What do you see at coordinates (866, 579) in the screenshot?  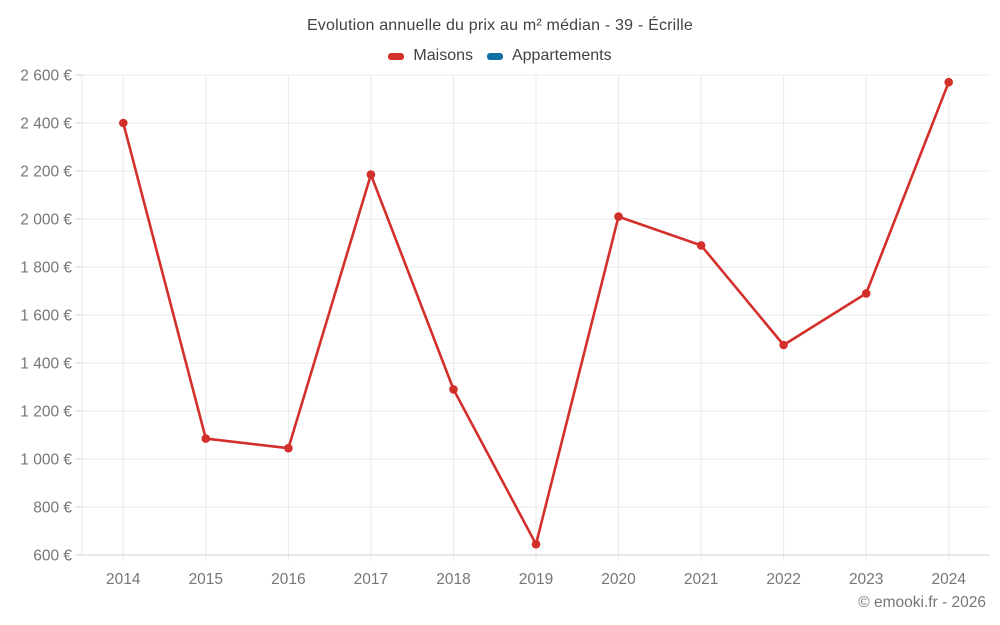 I see `x-tick-label: 2023` at bounding box center [866, 579].